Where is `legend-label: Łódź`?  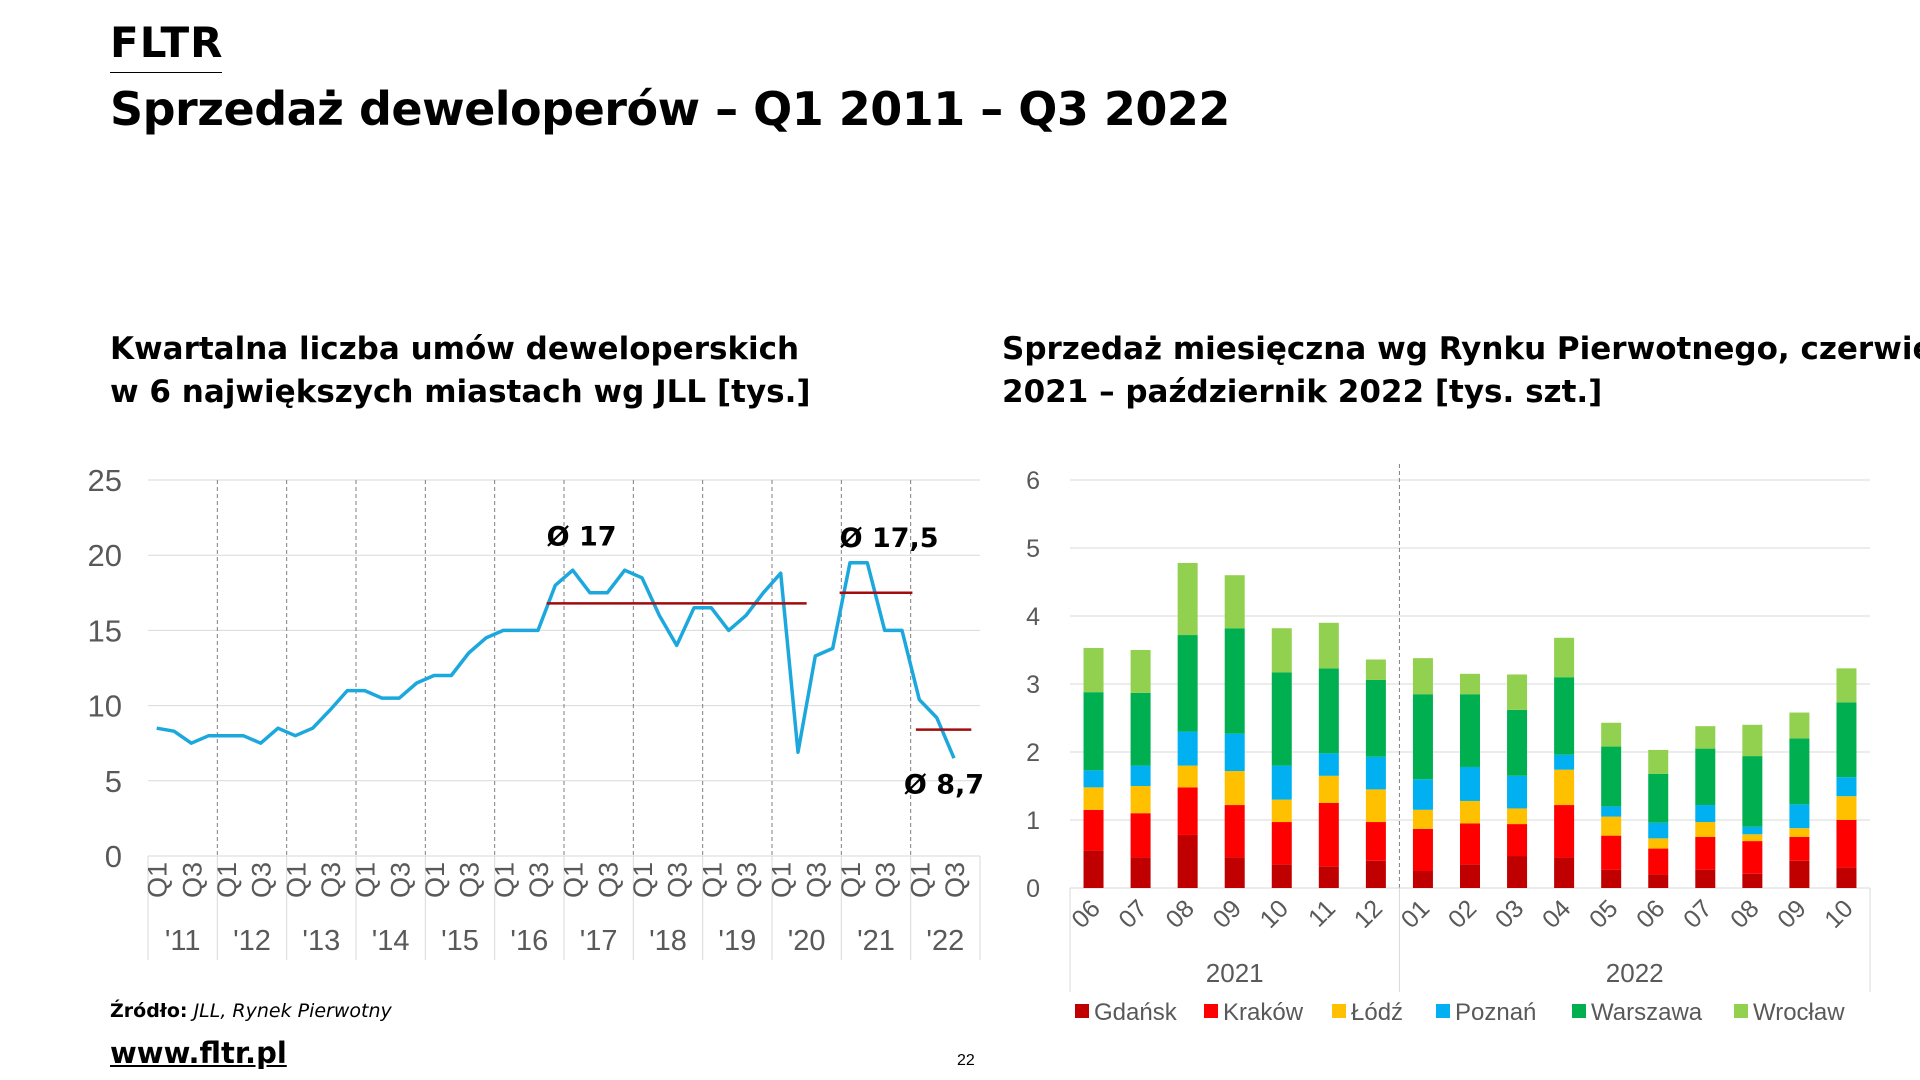
legend-label: Łódź is located at coordinates (1377, 1012).